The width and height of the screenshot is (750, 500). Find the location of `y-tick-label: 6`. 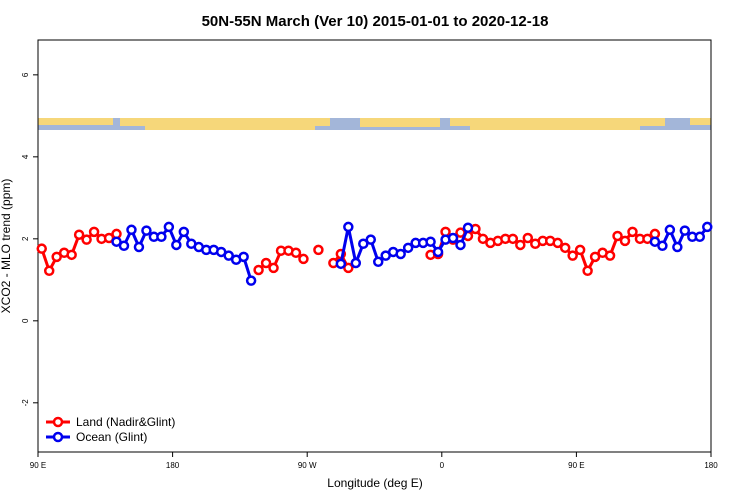

y-tick-label: 6 is located at coordinates (25, 74).